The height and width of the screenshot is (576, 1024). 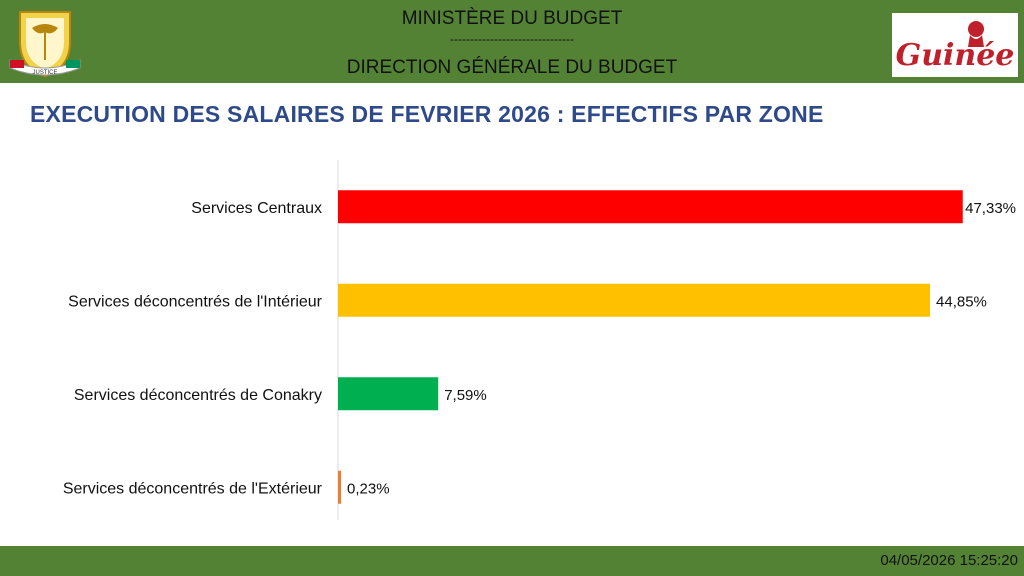 What do you see at coordinates (512, 18) in the screenshot?
I see `ministry-title: MINISTÈRE DU BUDGET` at bounding box center [512, 18].